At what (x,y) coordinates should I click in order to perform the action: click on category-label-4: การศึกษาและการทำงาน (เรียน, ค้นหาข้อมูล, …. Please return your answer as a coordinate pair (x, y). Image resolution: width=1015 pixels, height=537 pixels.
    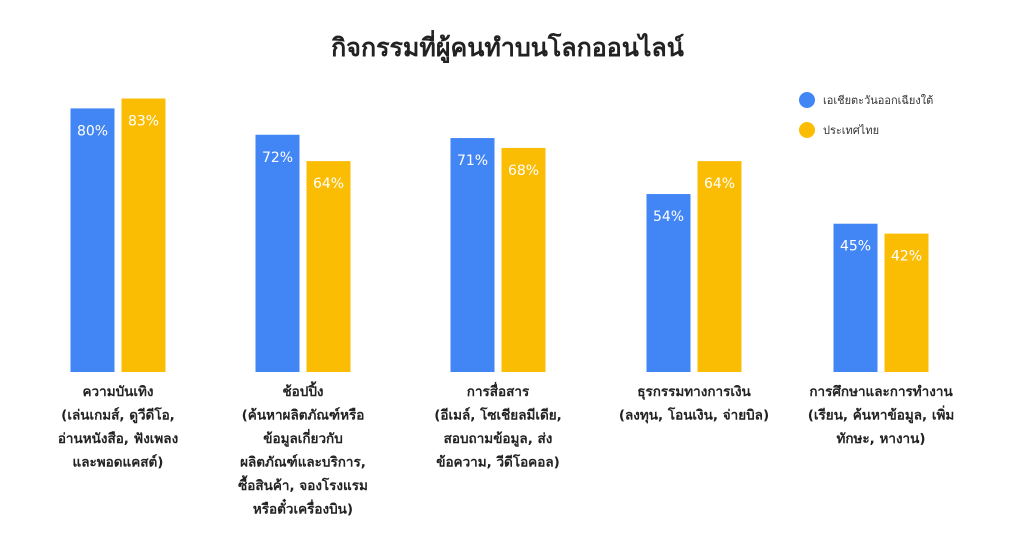
    Looking at the image, I should click on (881, 415).